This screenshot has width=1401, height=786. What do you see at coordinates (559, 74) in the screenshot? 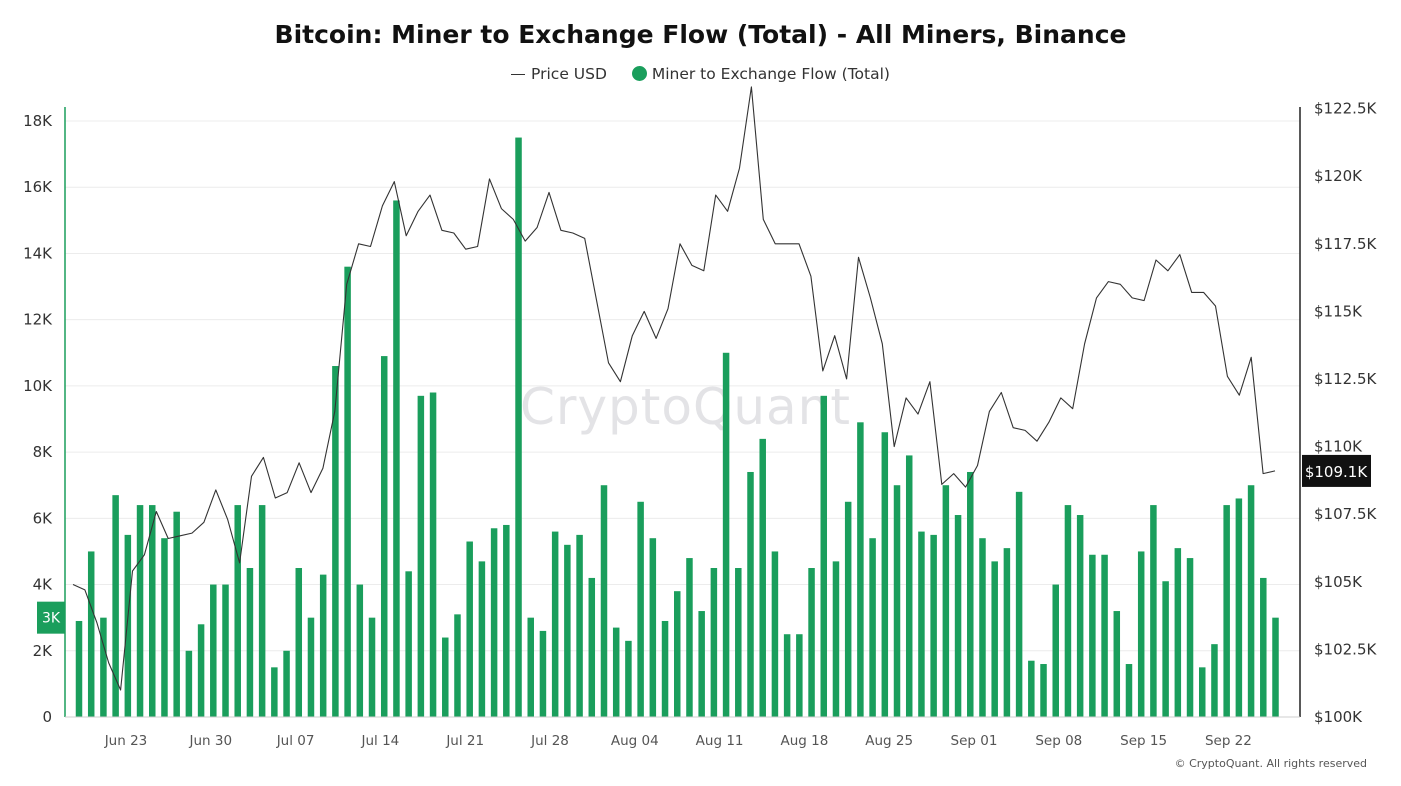
I see `legend-item-price: Price USD` at bounding box center [559, 74].